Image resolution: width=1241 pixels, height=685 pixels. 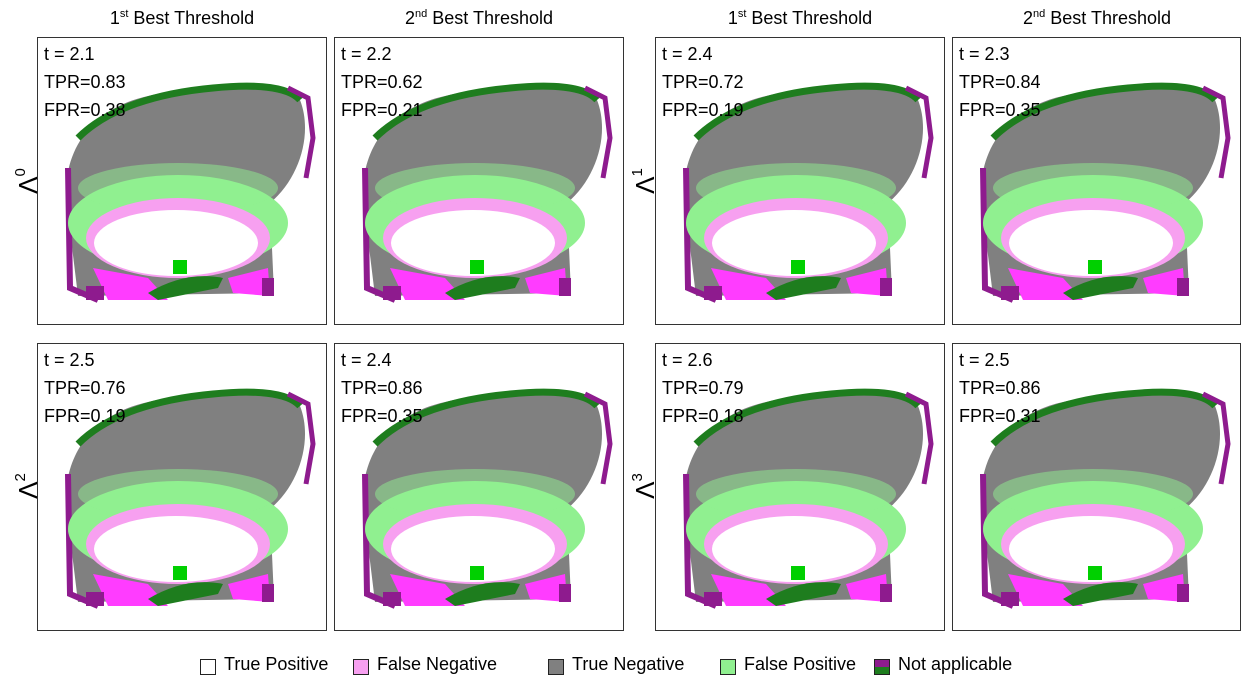 I want to click on panel: t = 2.3 TPR=0.84 FPR=0.35, so click(x=1096, y=181).